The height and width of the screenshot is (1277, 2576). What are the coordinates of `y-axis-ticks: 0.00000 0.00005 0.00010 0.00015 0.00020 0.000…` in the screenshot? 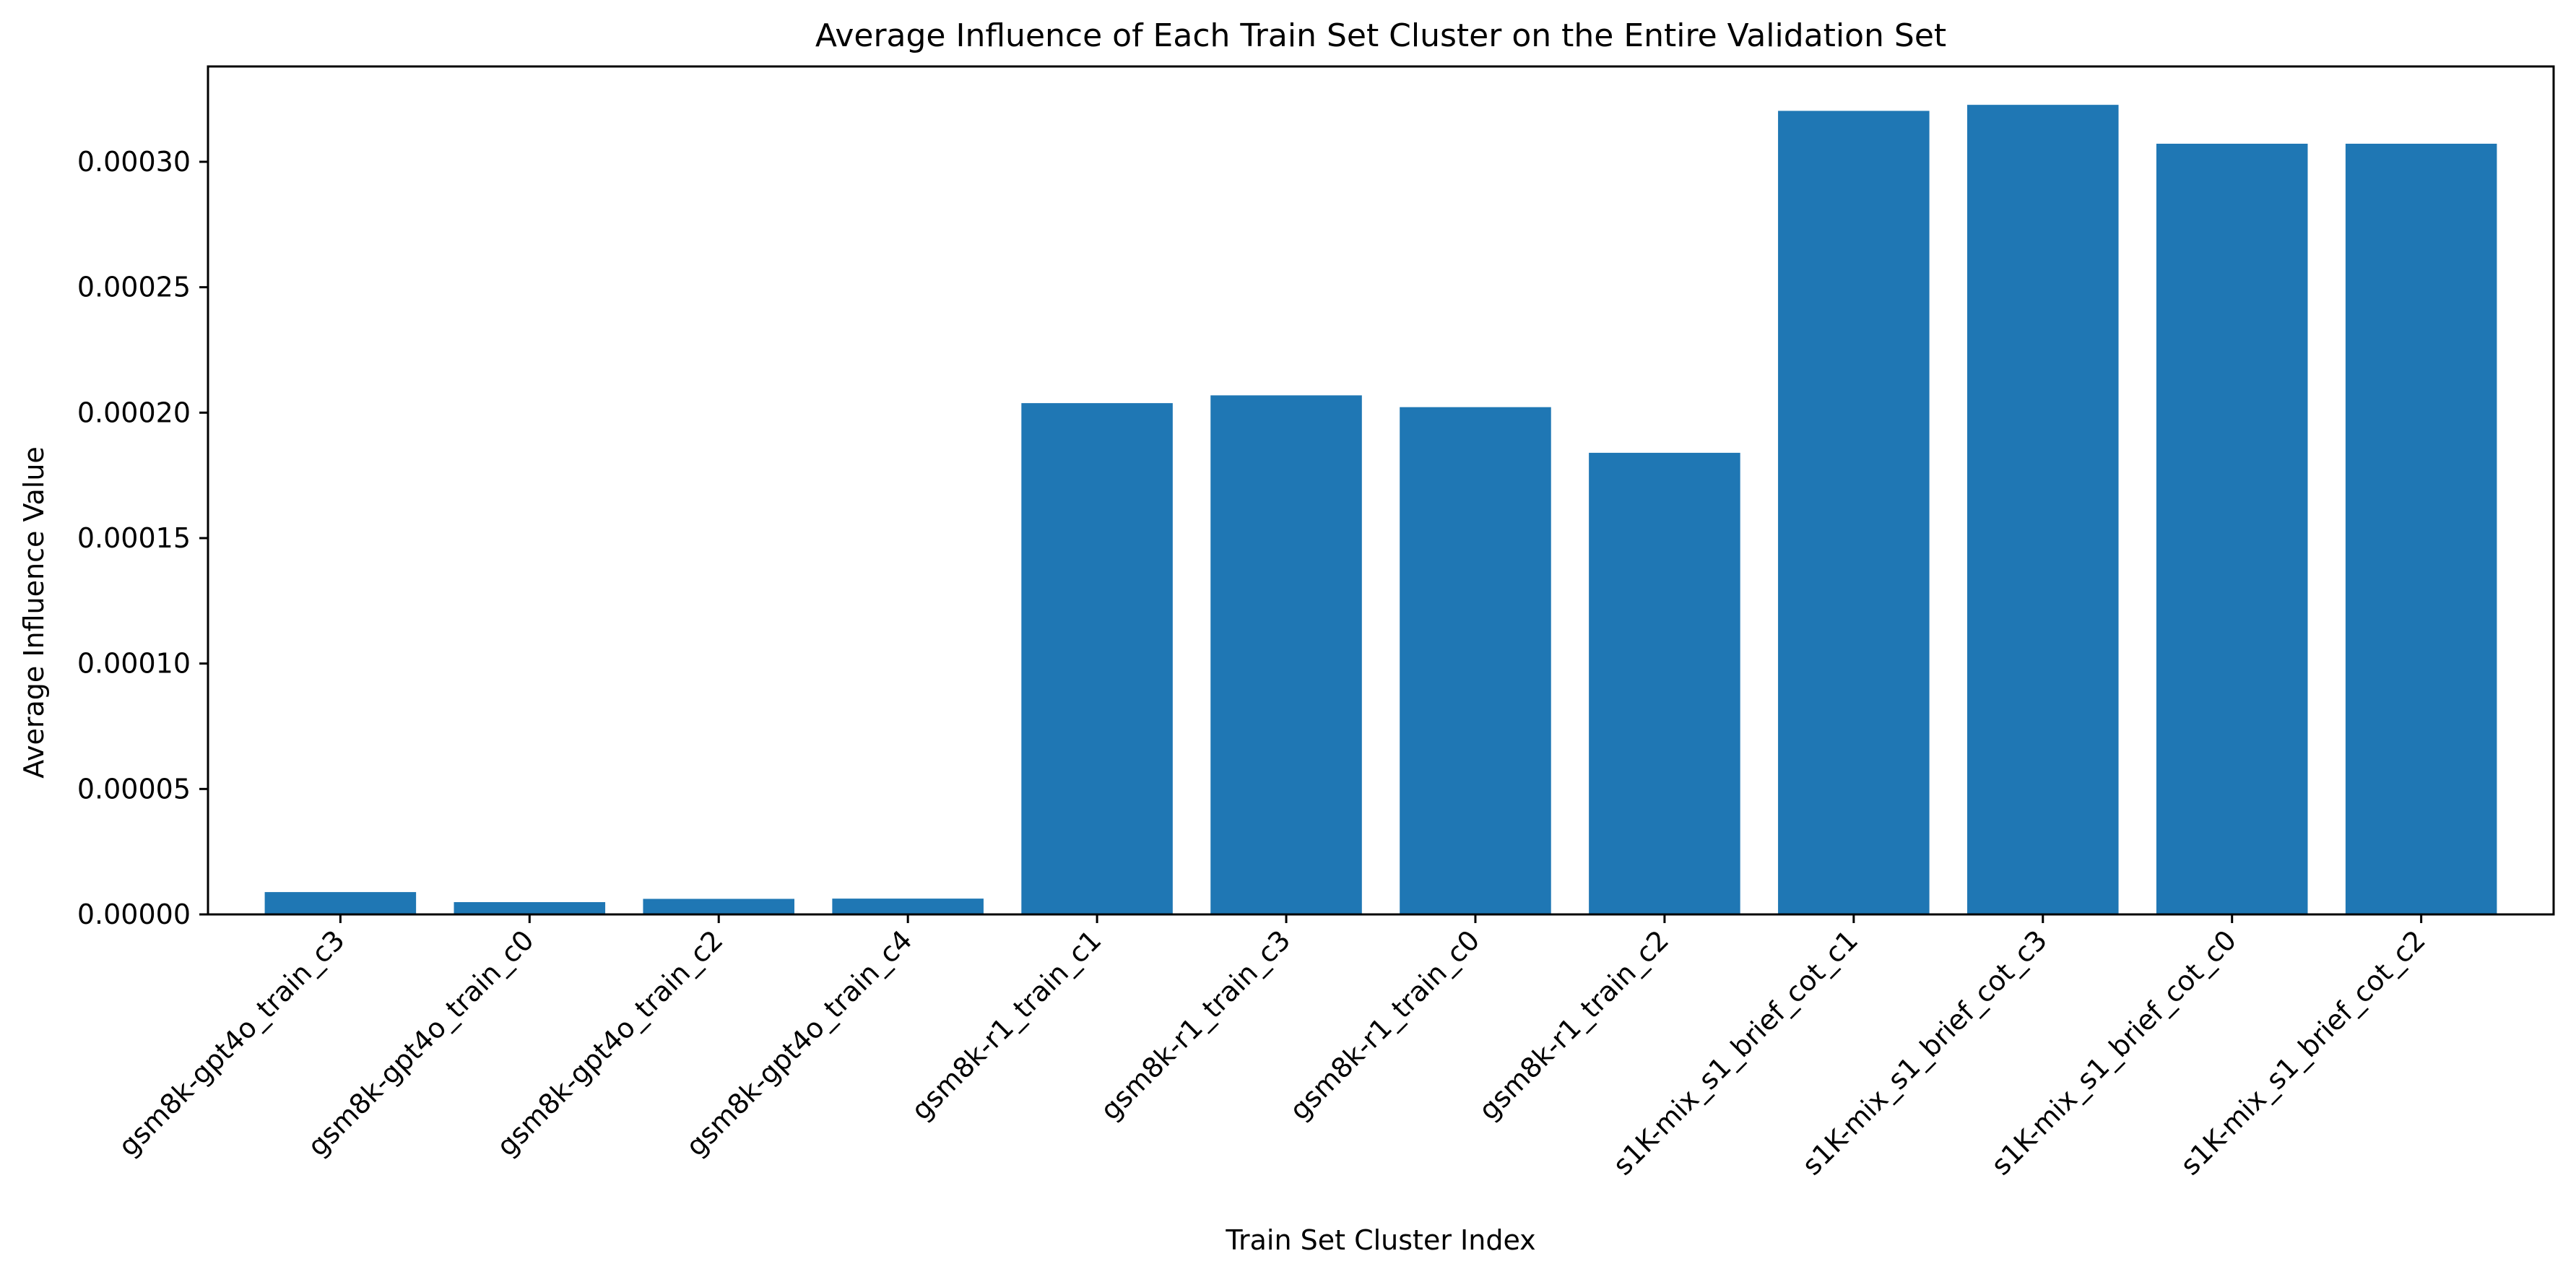 It's located at (142, 538).